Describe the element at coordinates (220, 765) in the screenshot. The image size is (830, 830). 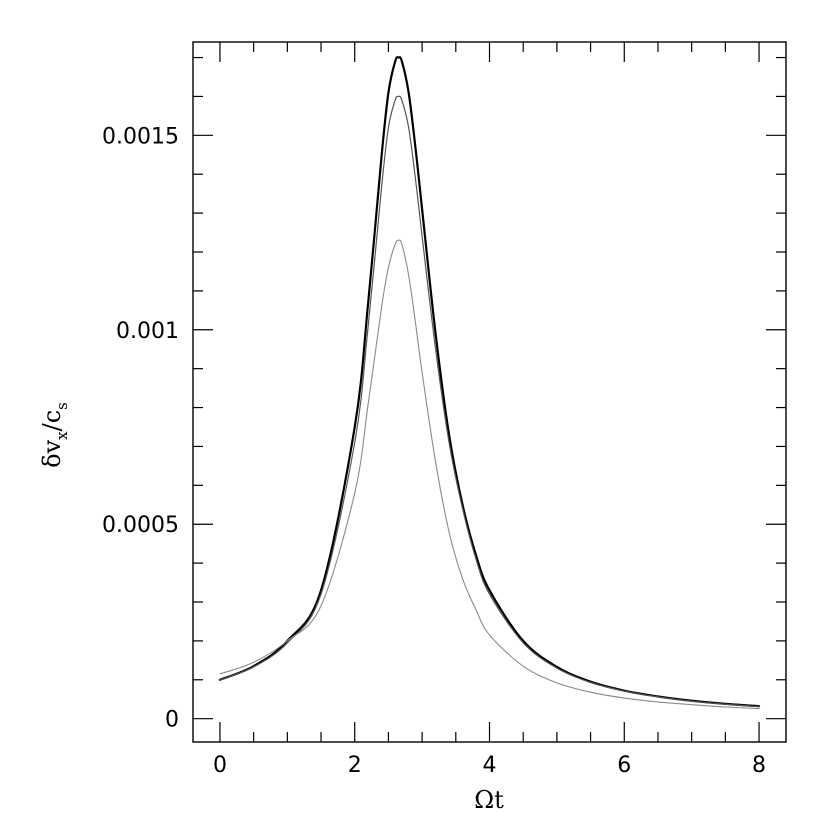
I see `x-tick-label: 0` at that location.